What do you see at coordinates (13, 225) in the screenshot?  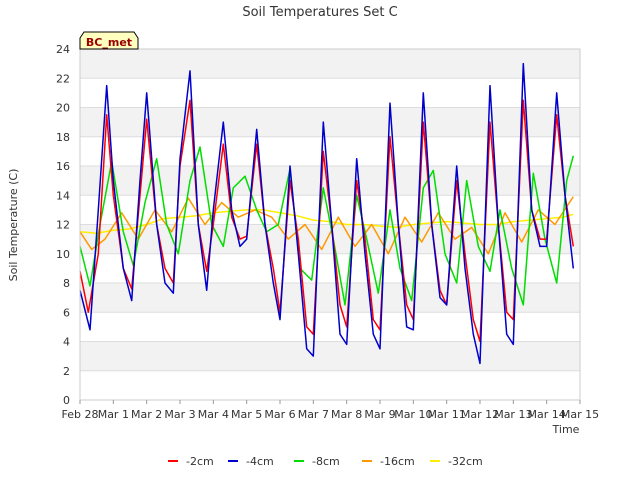 I see `y-axis-label: Soil Temperature (C)` at bounding box center [13, 225].